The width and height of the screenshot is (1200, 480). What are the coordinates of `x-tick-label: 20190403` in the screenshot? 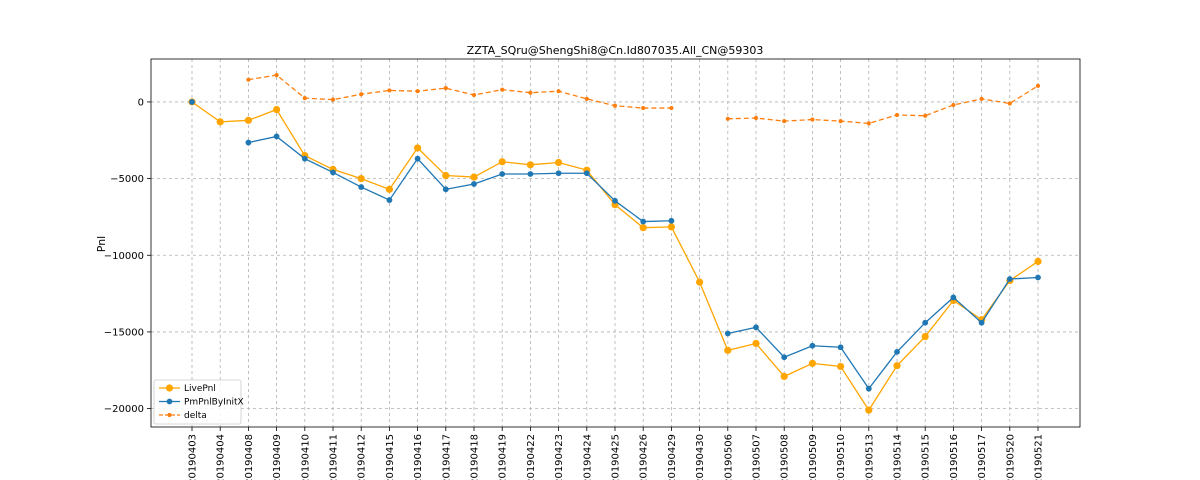 It's located at (193, 457).